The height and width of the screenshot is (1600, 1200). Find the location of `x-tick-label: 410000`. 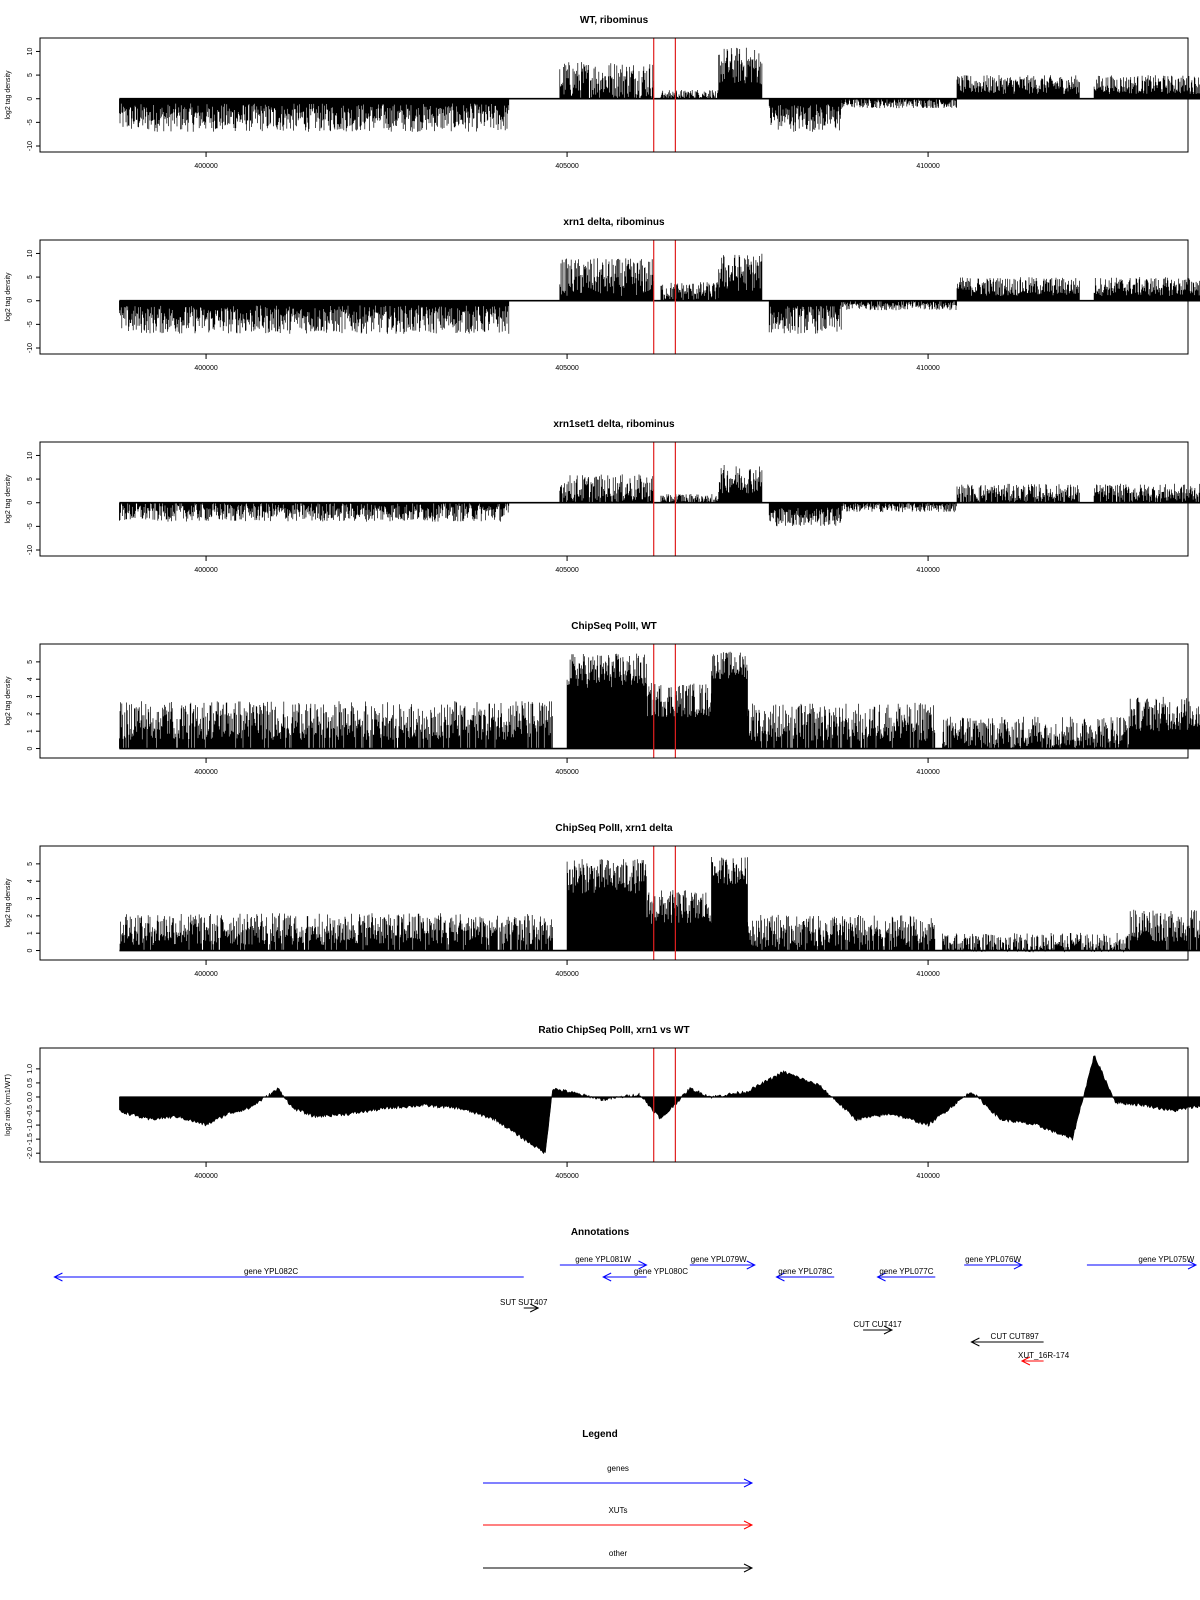

x-tick-label: 410000 is located at coordinates (927, 570).